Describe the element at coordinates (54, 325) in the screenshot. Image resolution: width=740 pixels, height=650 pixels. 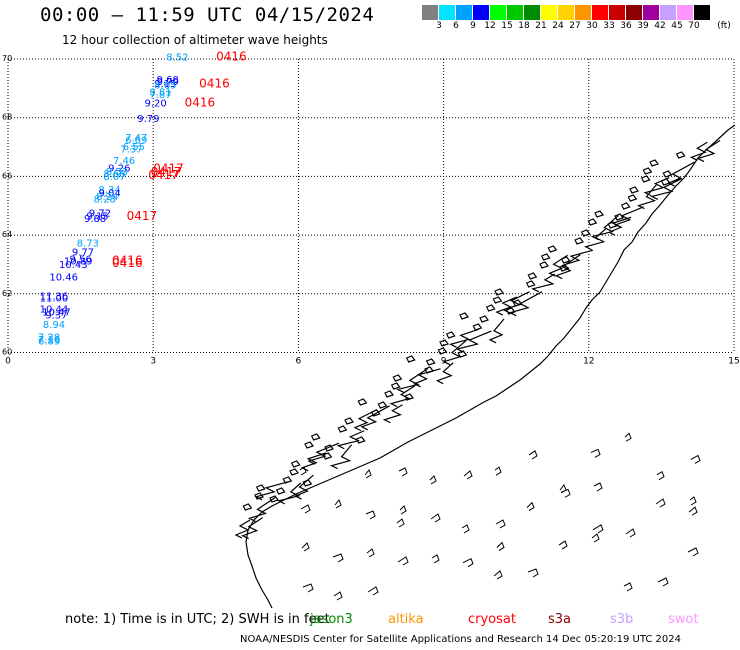
I see `wave-height-value: 8.94` at that location.